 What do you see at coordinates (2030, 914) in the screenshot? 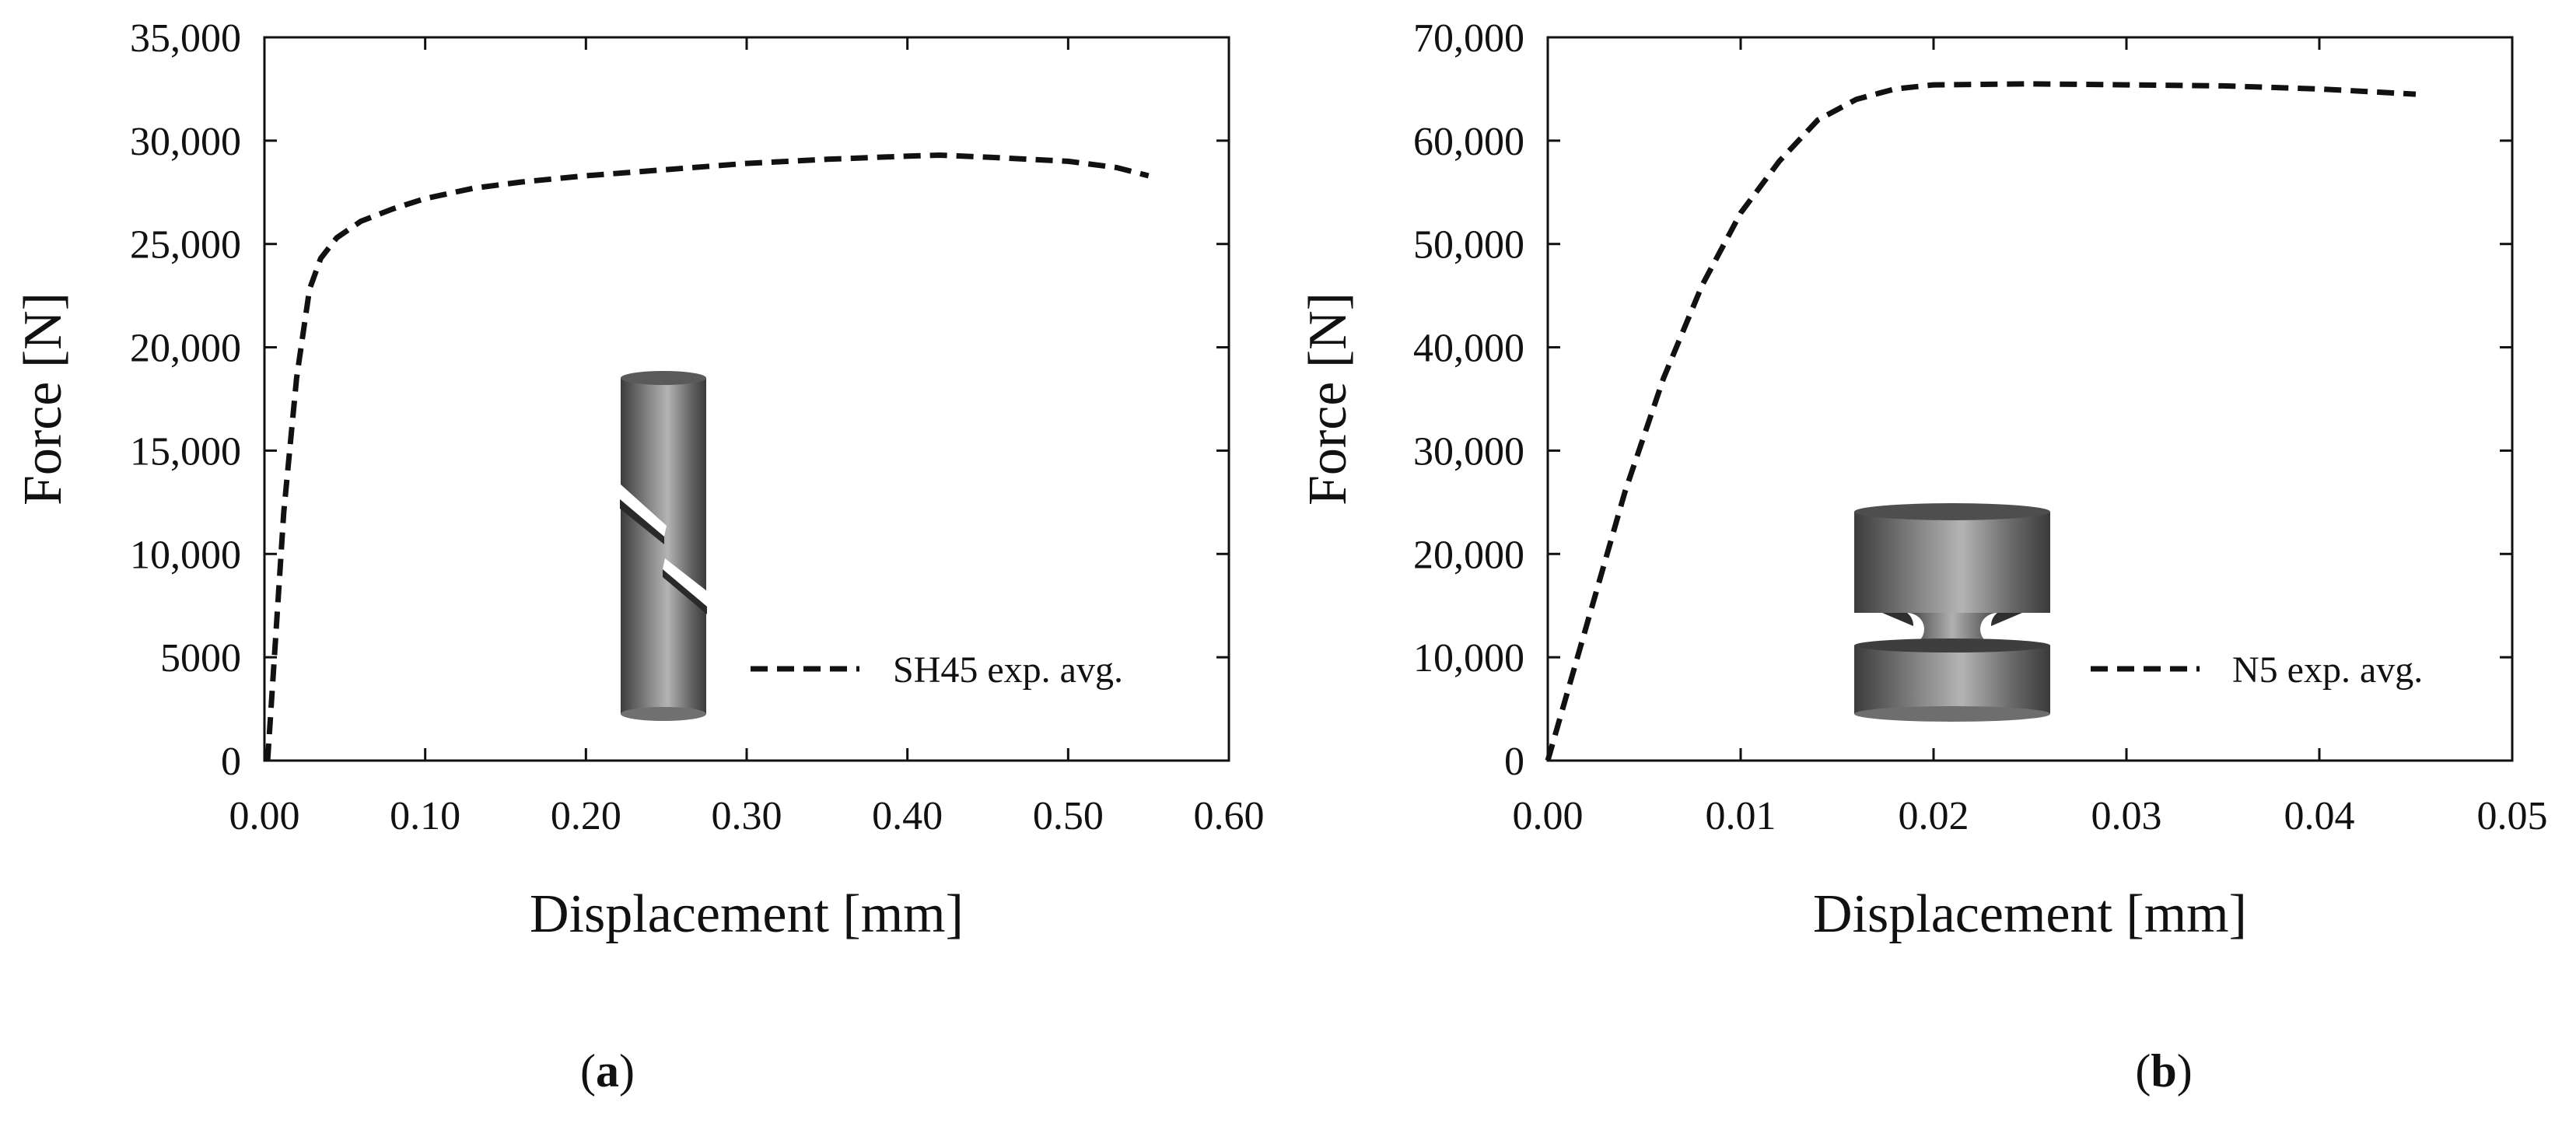
I see `x-axis-title-b: Displacement [mm]` at bounding box center [2030, 914].